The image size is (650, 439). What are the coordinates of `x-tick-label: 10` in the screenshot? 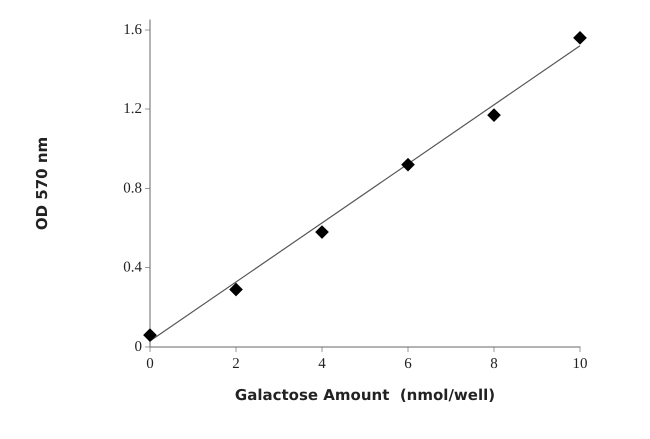 It's located at (580, 364).